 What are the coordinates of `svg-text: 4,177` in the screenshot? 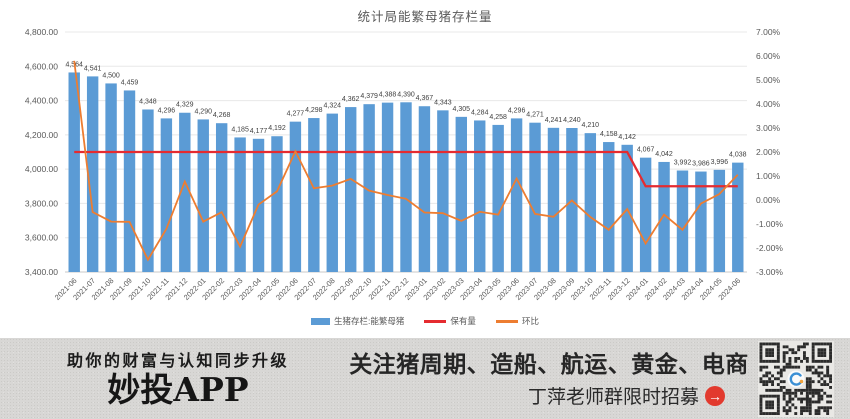 It's located at (259, 131).